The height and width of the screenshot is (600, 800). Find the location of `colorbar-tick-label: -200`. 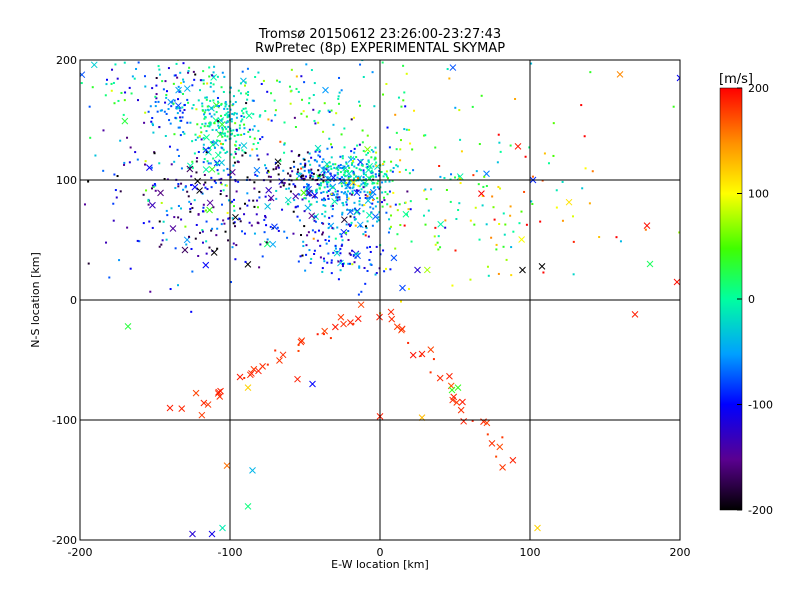

colorbar-tick-label: -200 is located at coordinates (760, 510).